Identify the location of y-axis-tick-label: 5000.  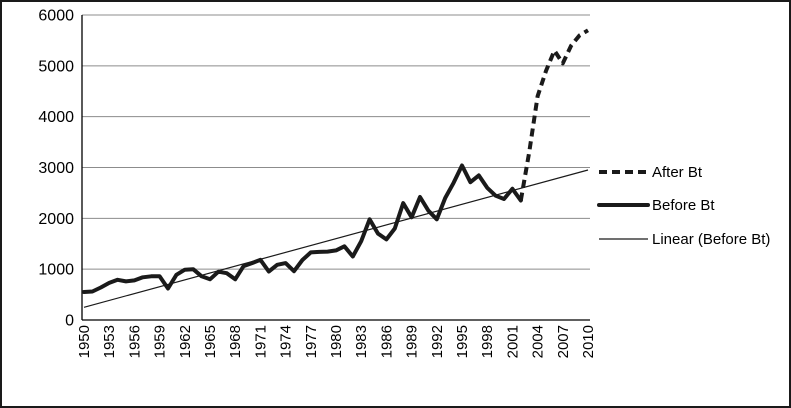
(56, 66).